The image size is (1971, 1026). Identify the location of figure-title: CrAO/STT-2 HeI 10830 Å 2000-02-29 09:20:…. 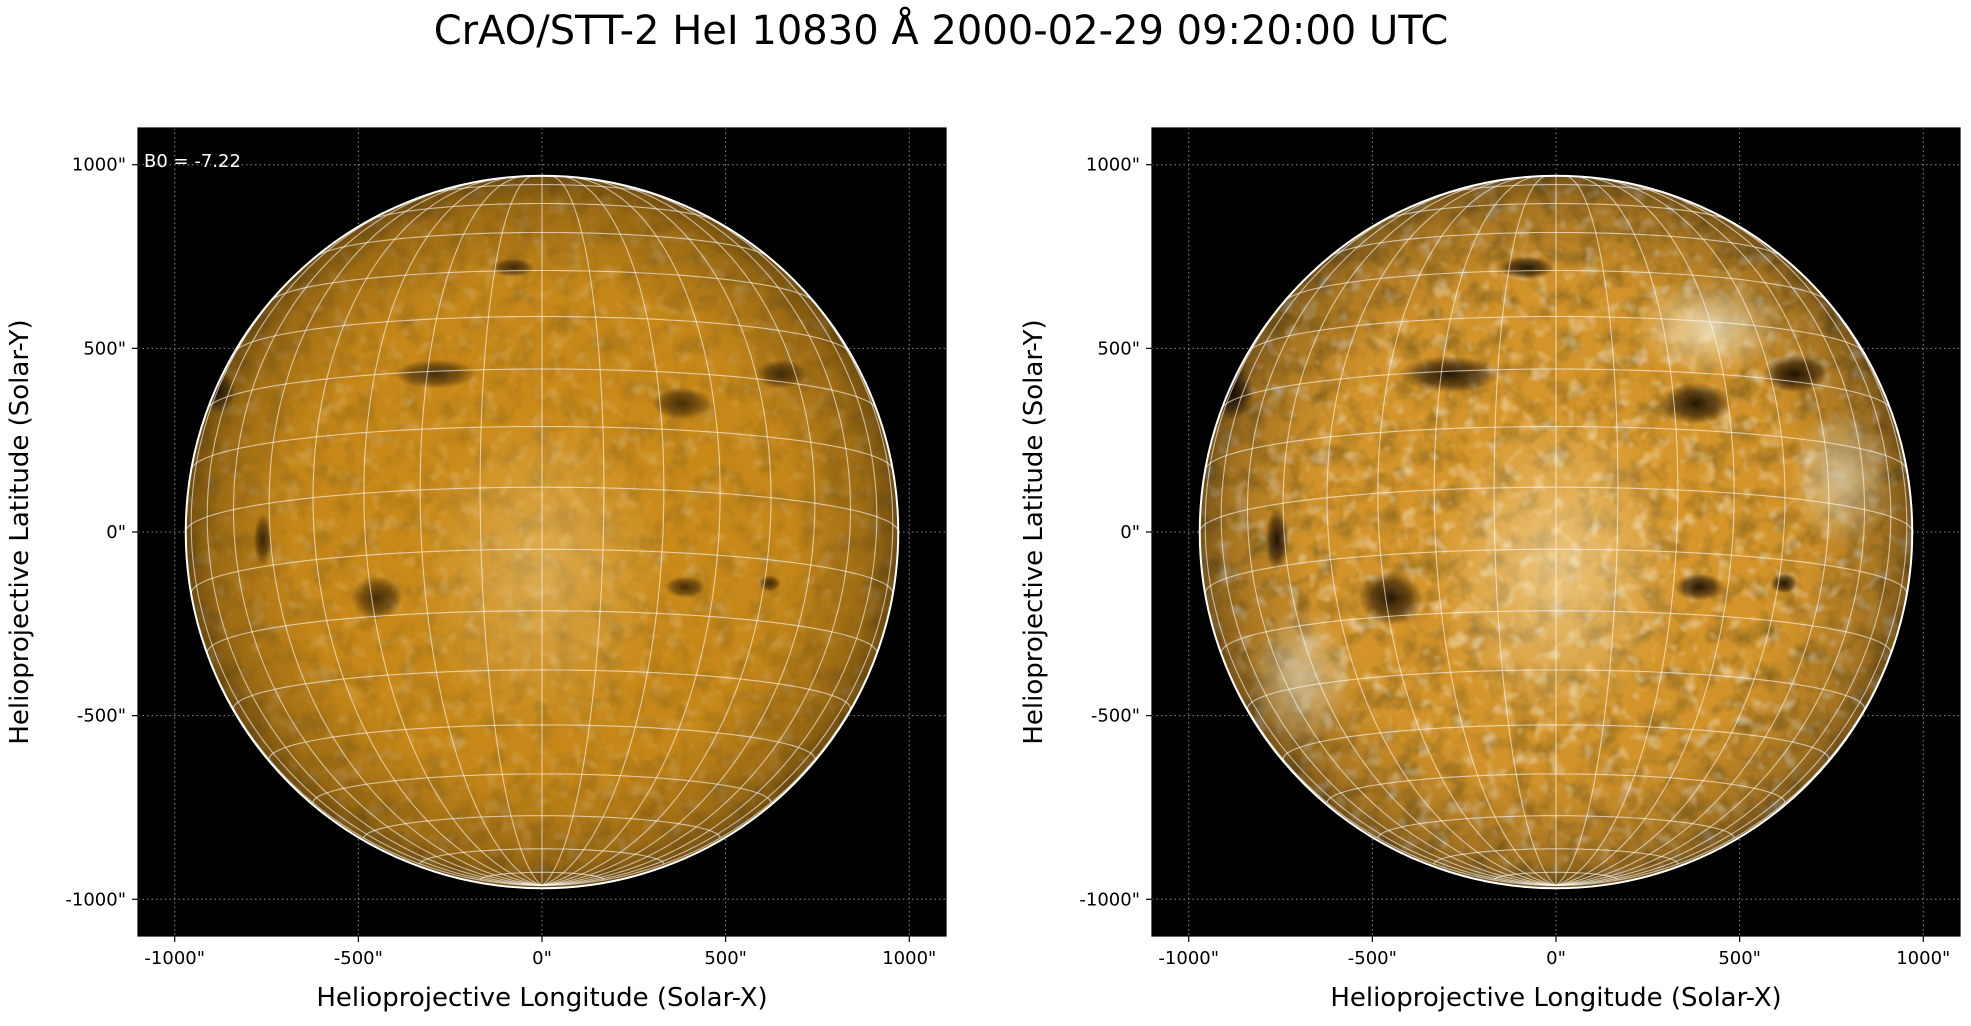
(941, 31).